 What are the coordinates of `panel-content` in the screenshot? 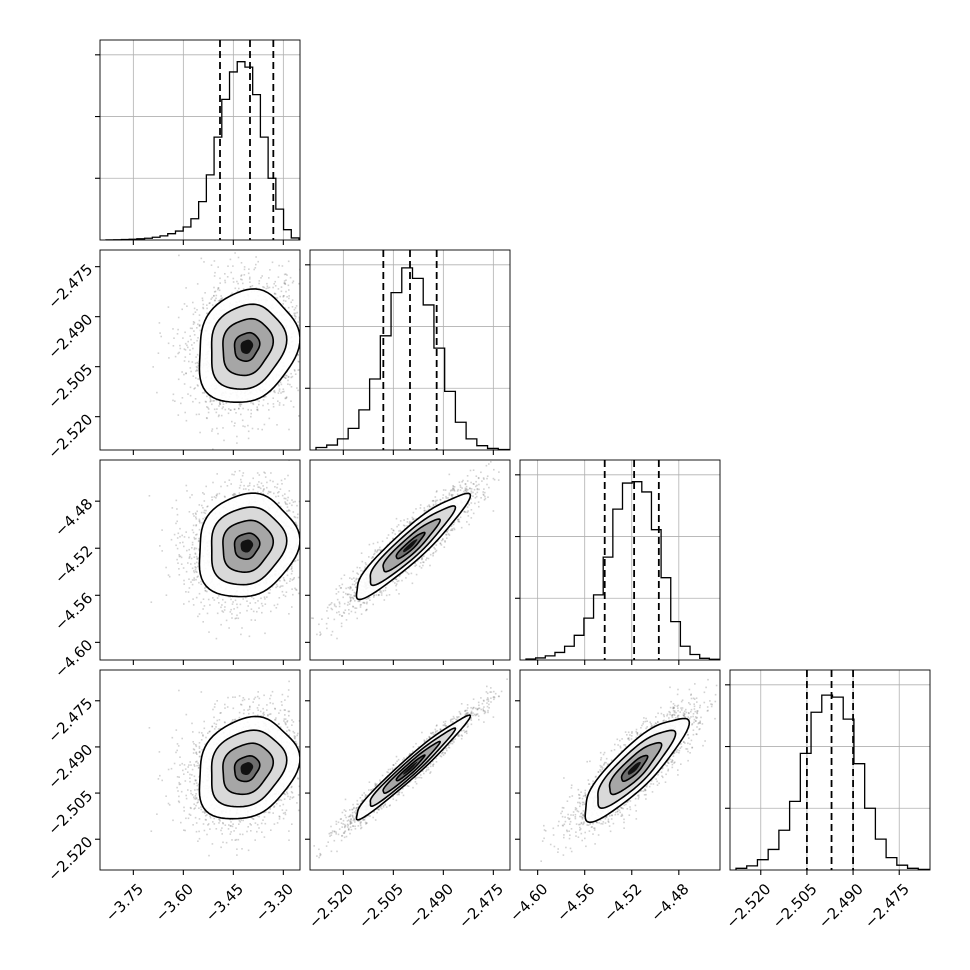 It's located at (228, 526).